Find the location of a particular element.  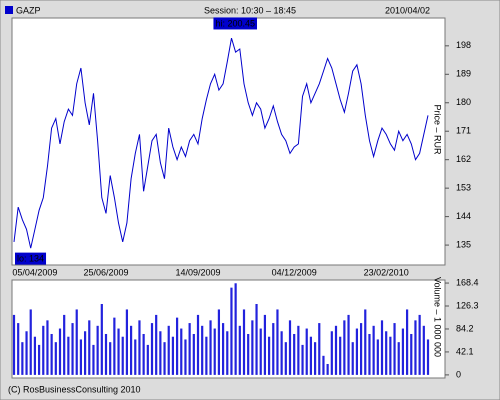

y-tick-label: 189 is located at coordinates (463, 74).